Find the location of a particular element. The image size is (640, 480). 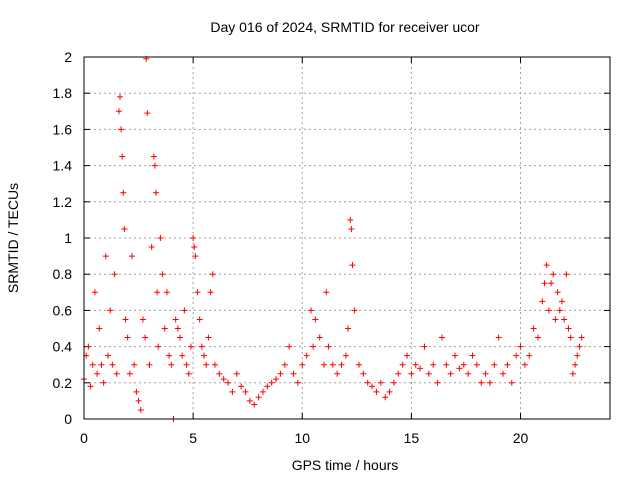

x-axis-title: GPS time / hours is located at coordinates (345, 465).